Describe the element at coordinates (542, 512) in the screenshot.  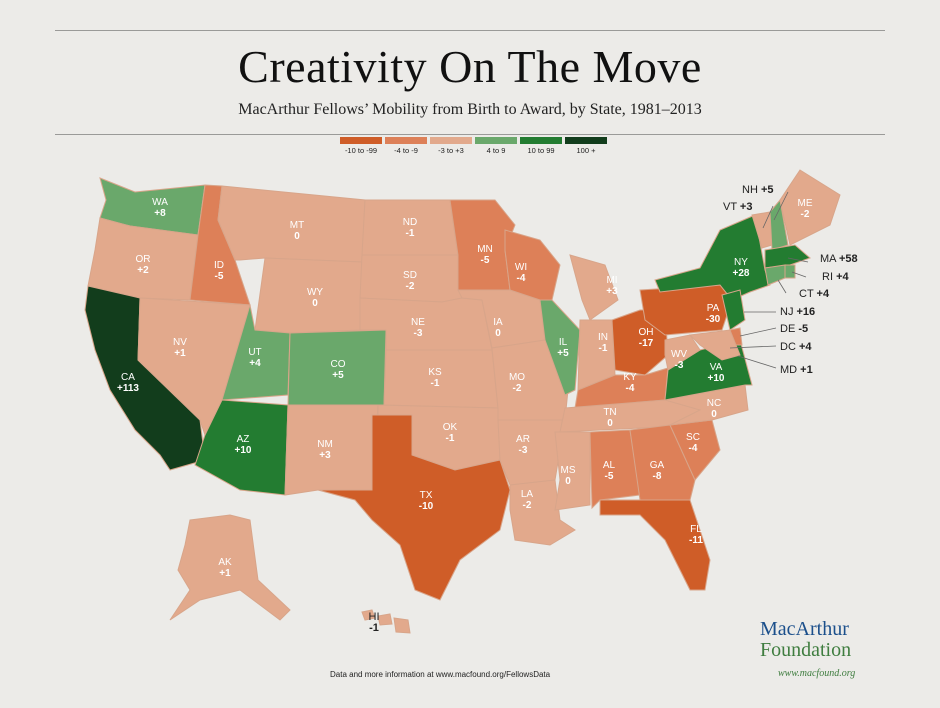
I see `state-la` at that location.